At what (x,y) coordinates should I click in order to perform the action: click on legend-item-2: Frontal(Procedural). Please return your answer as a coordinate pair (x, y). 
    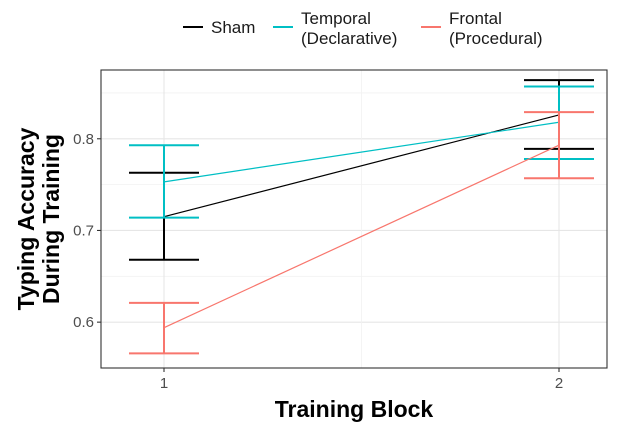
    Looking at the image, I should click on (482, 28).